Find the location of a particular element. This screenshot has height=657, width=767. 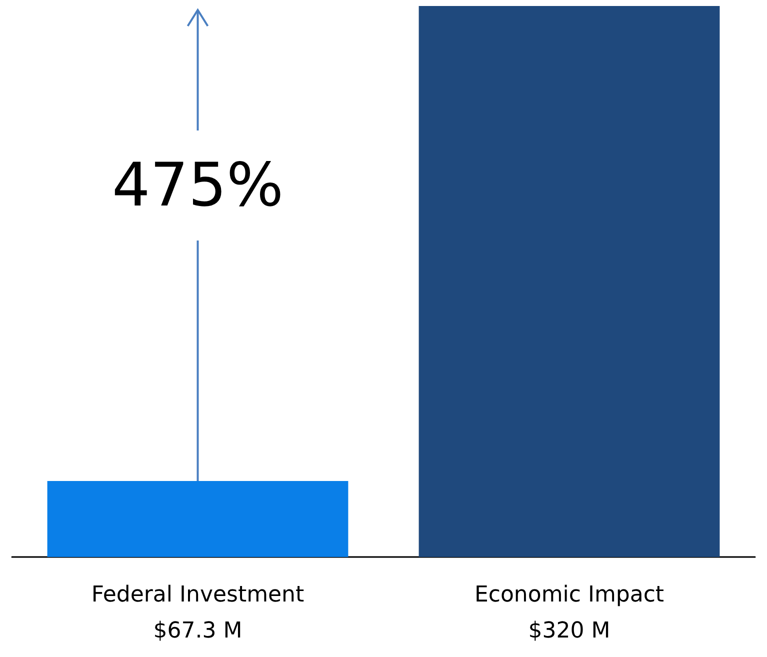

x-tick-label: Federal Investment $67.3 M is located at coordinates (197, 613).